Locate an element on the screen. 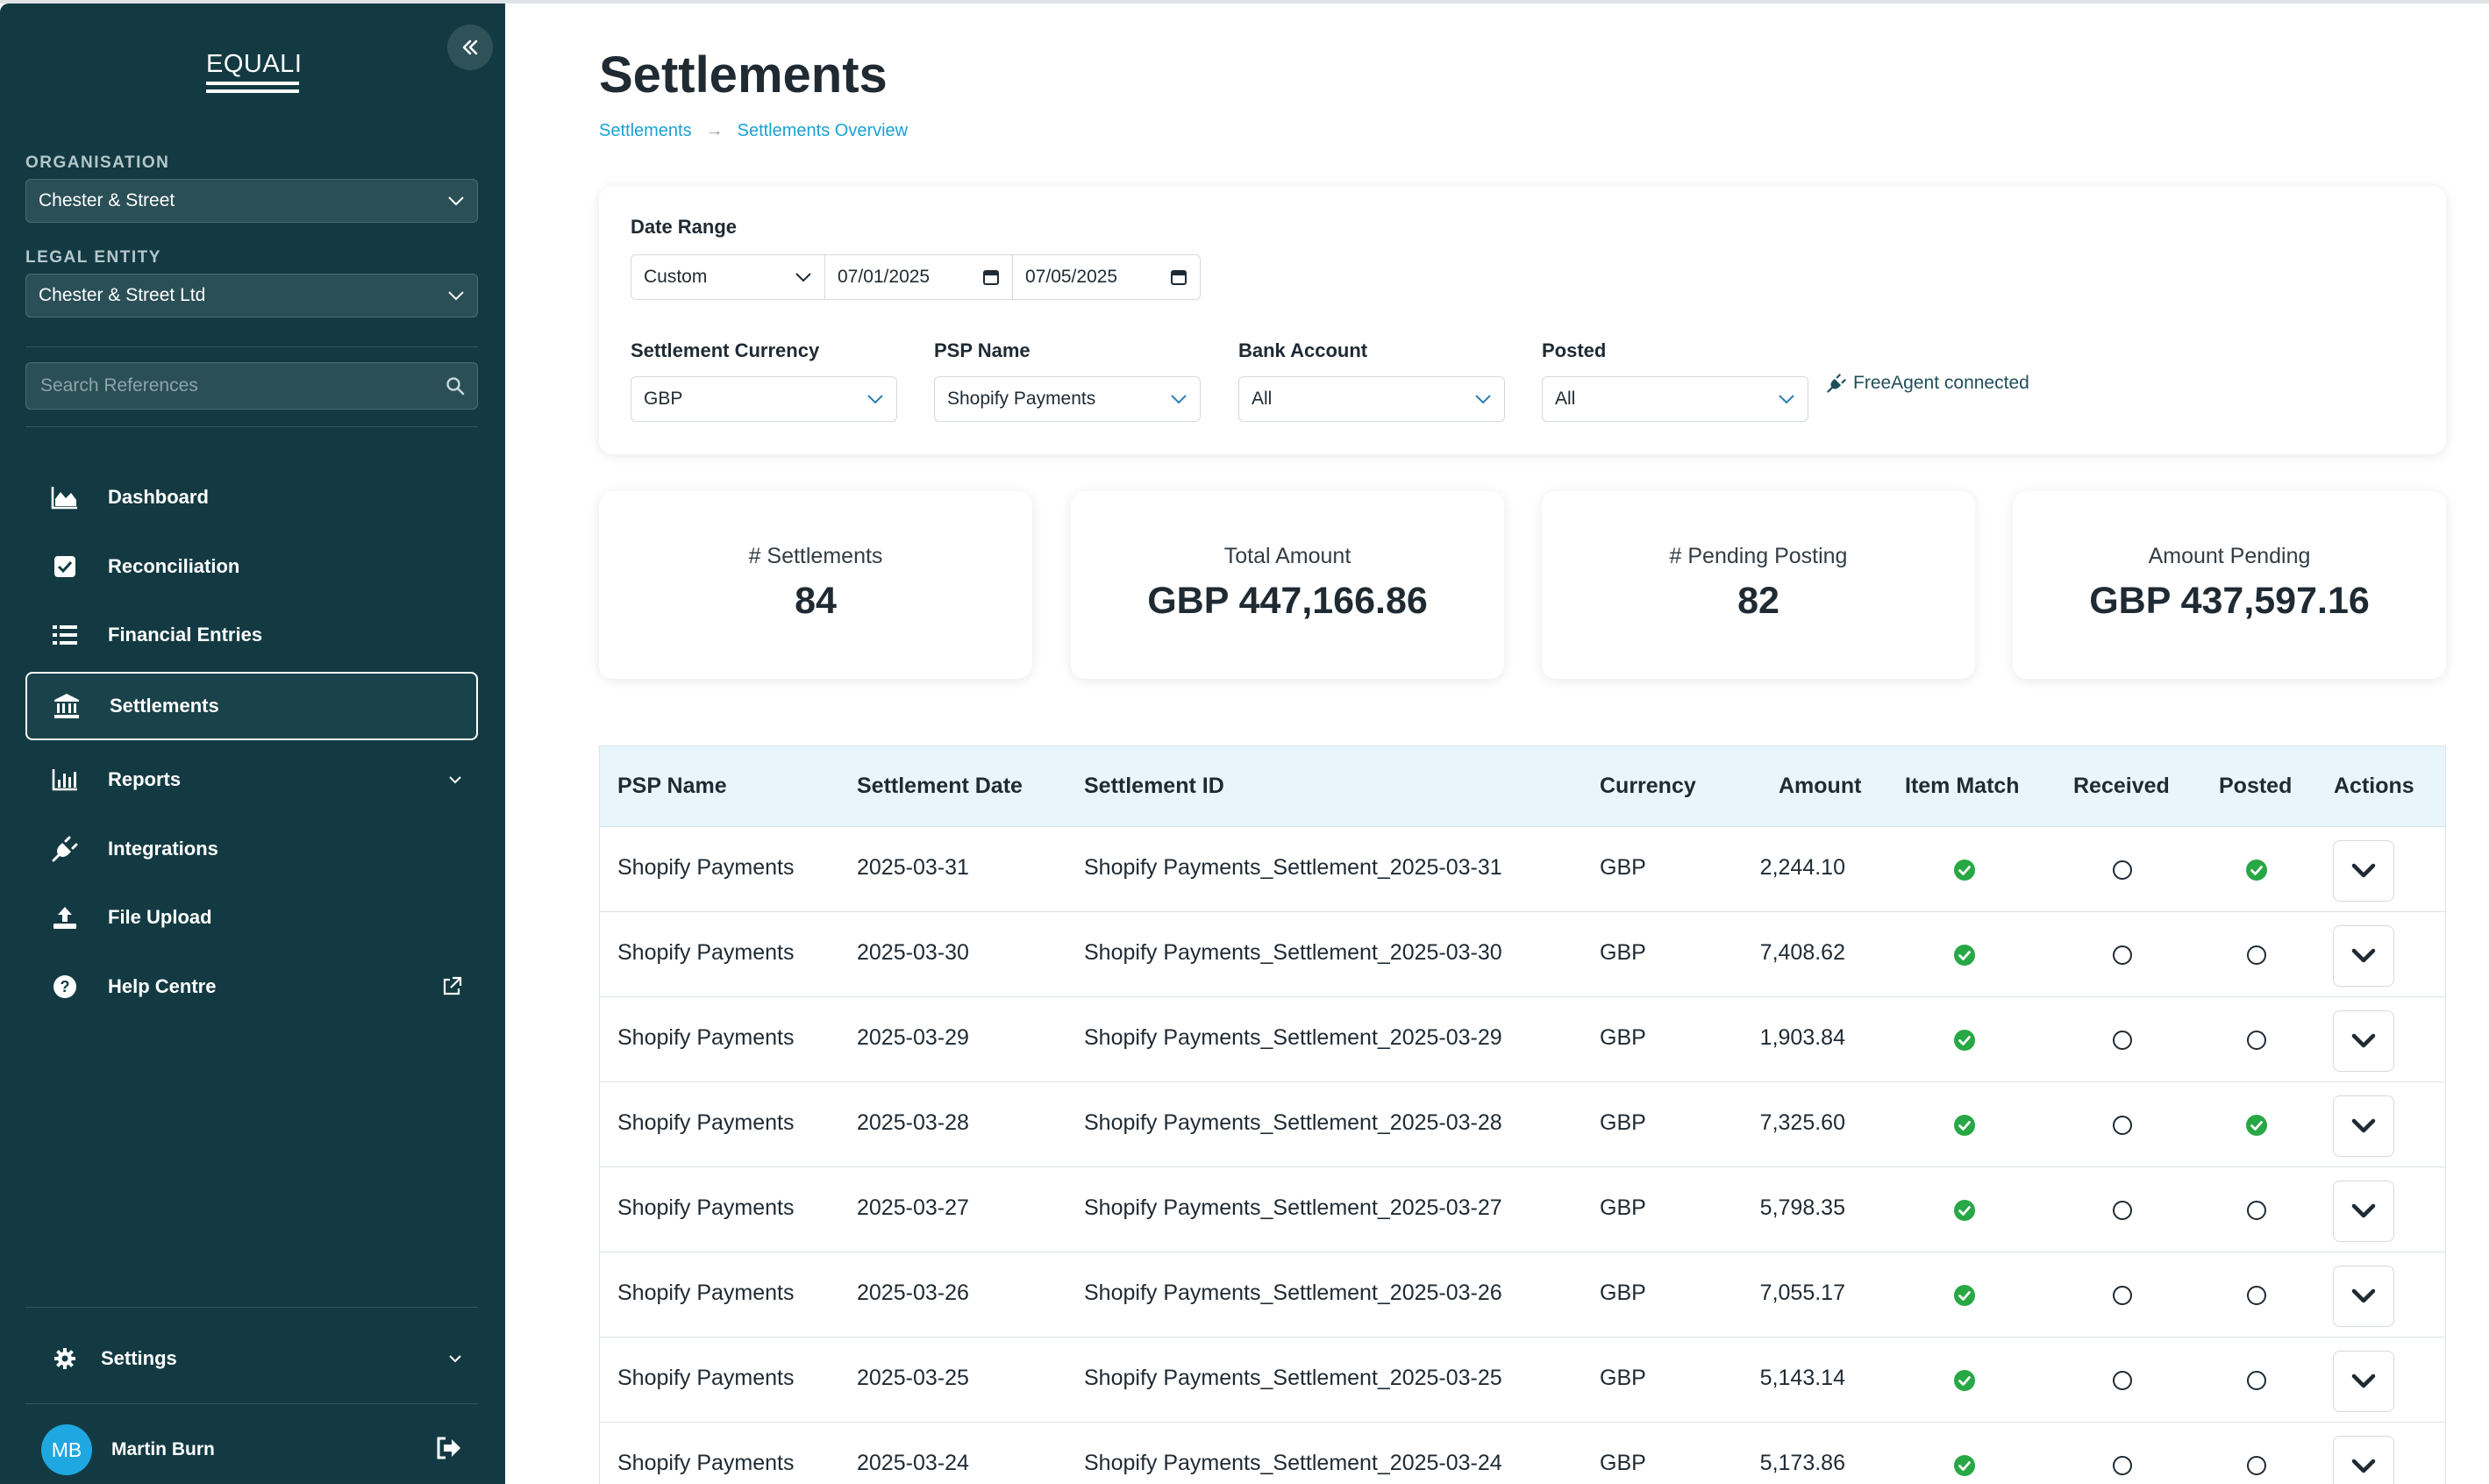 The height and width of the screenshot is (1484, 2489). breadcrumb-settlements: Settlements is located at coordinates (645, 131).